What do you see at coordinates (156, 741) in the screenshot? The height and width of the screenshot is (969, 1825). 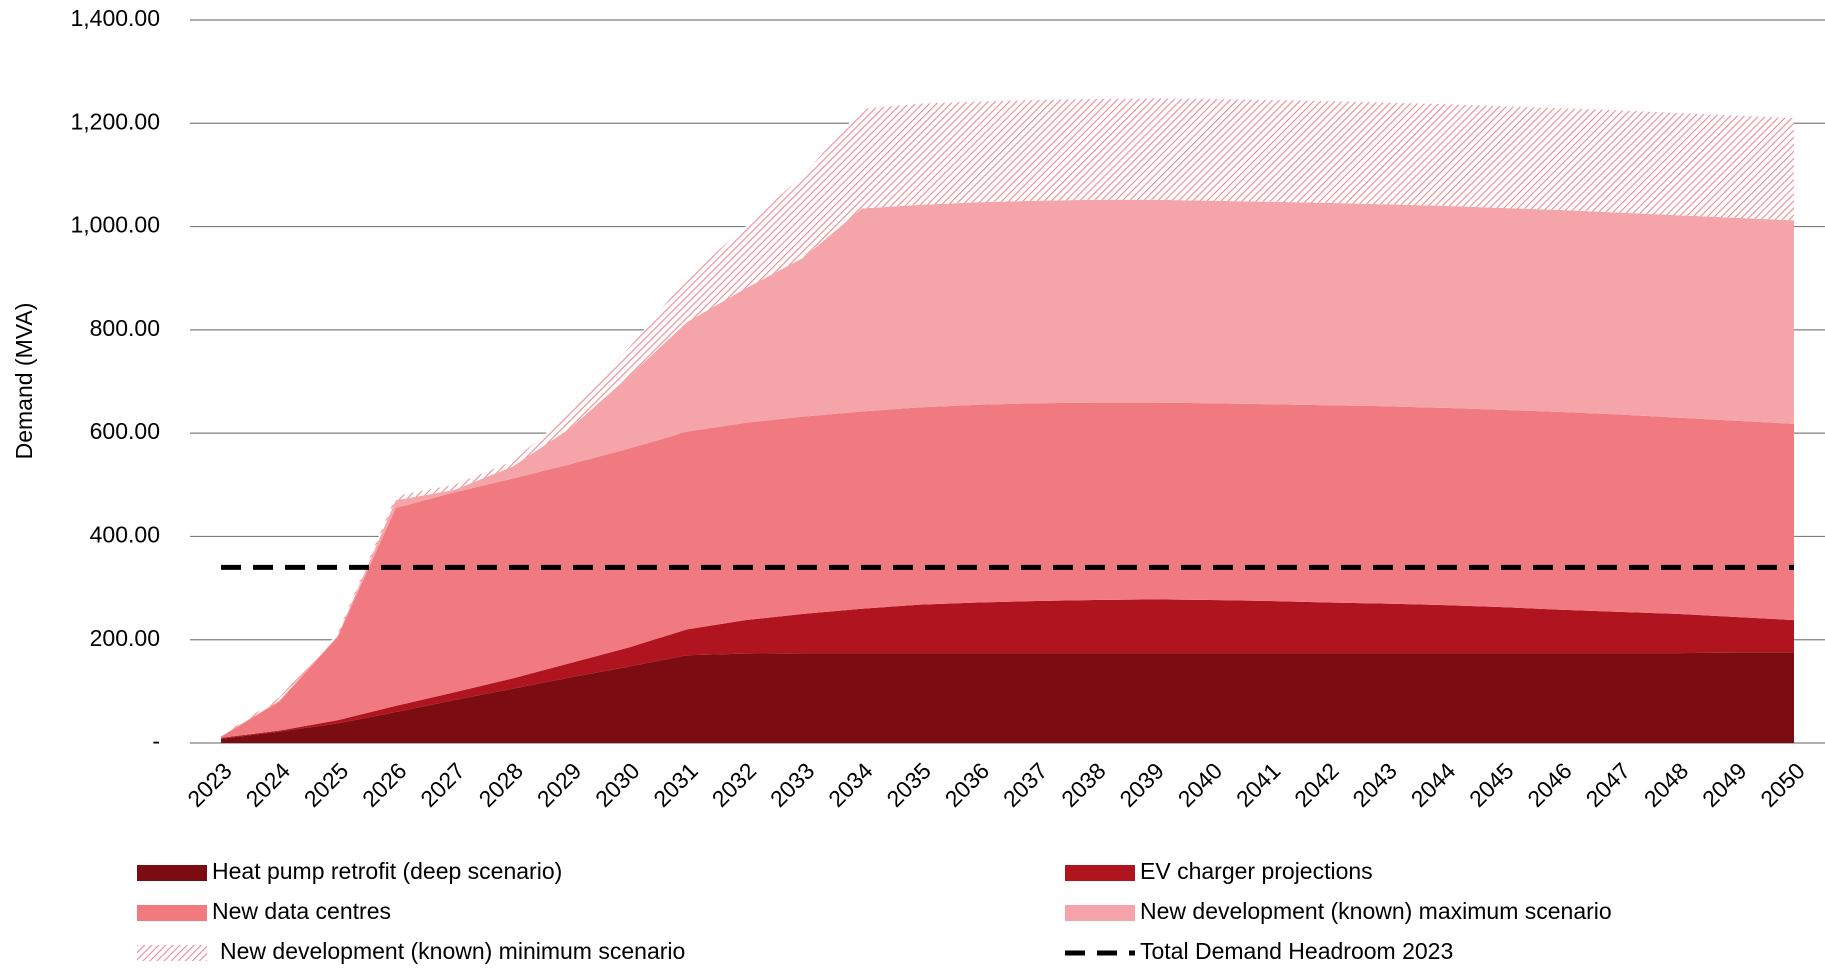 I see `y-tick-label: -` at bounding box center [156, 741].